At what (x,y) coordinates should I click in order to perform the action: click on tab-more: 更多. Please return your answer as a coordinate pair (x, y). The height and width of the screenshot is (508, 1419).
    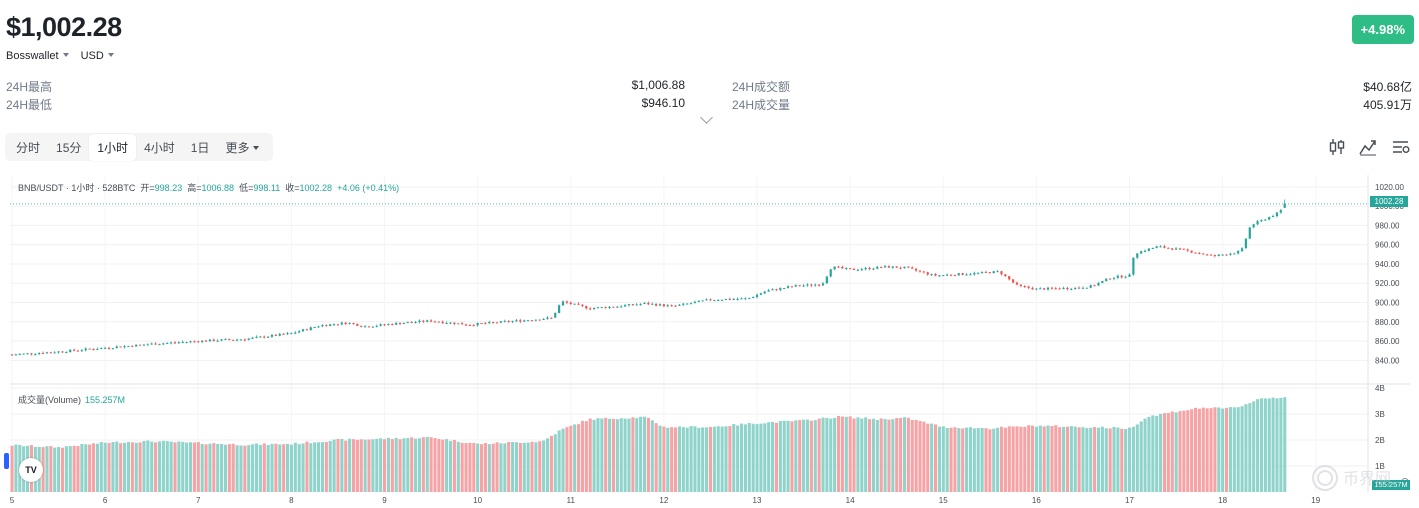
    Looking at the image, I should click on (242, 147).